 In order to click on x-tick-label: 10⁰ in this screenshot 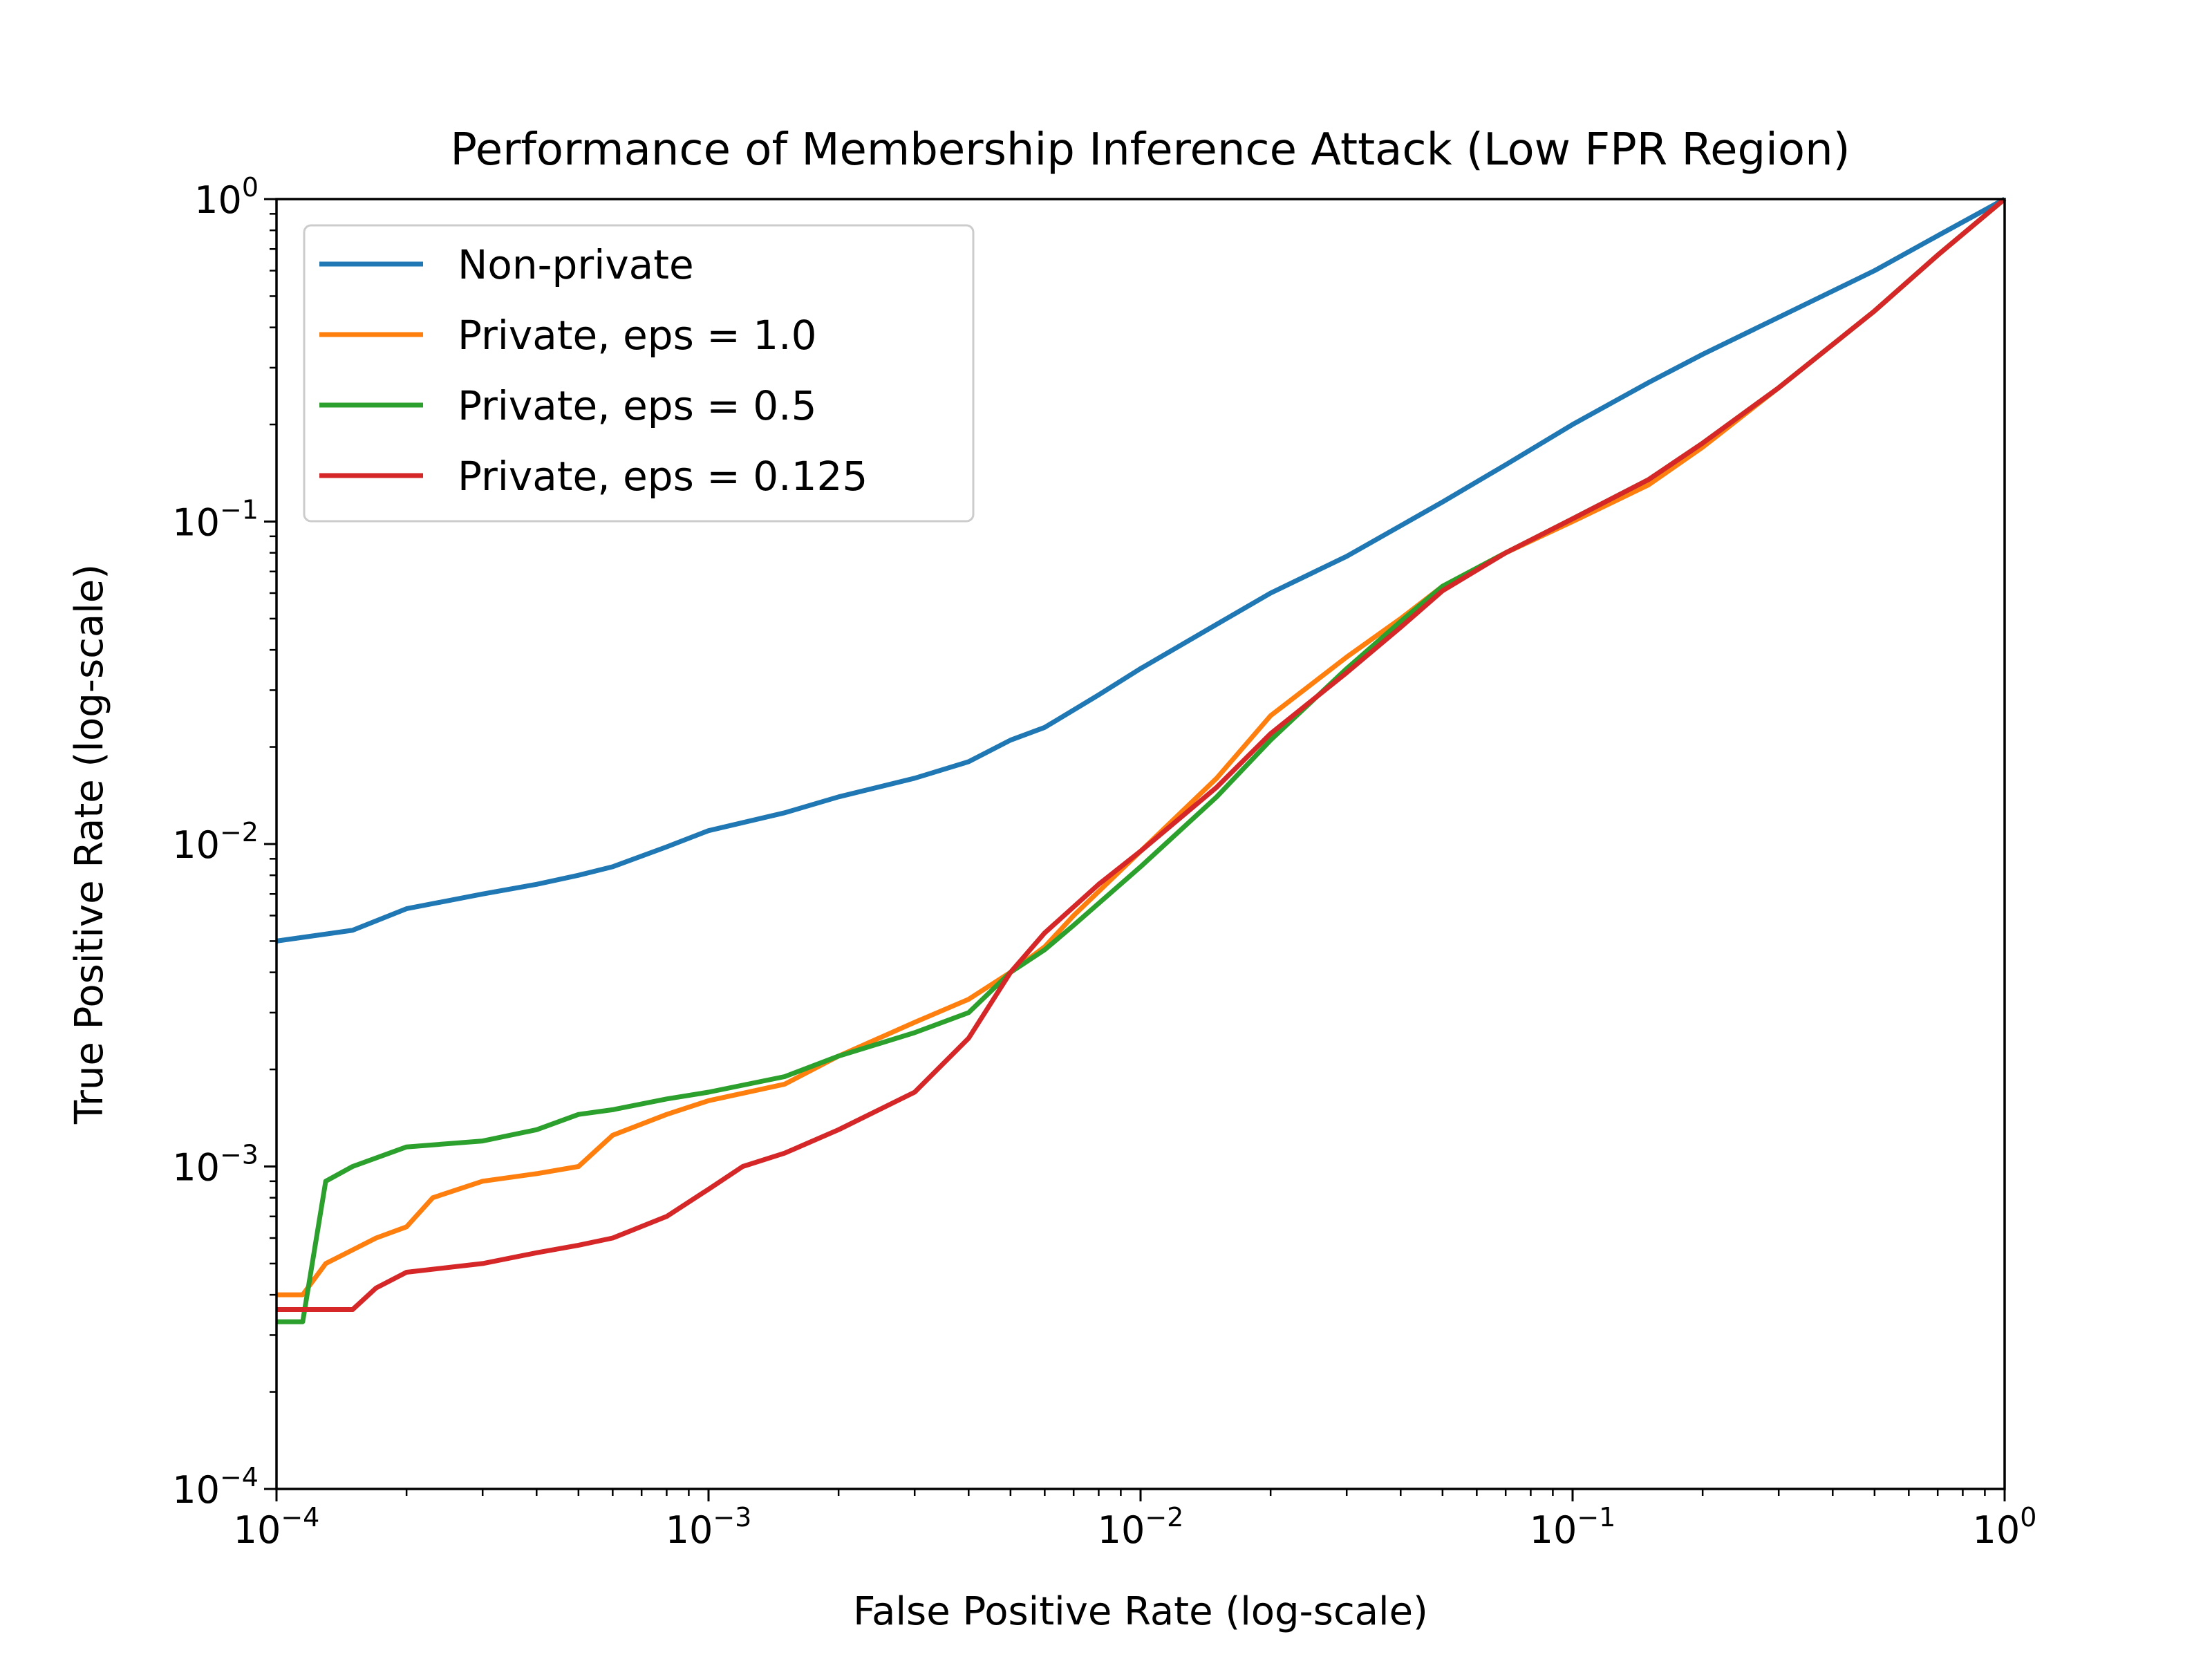, I will do `click(2005, 1527)`.